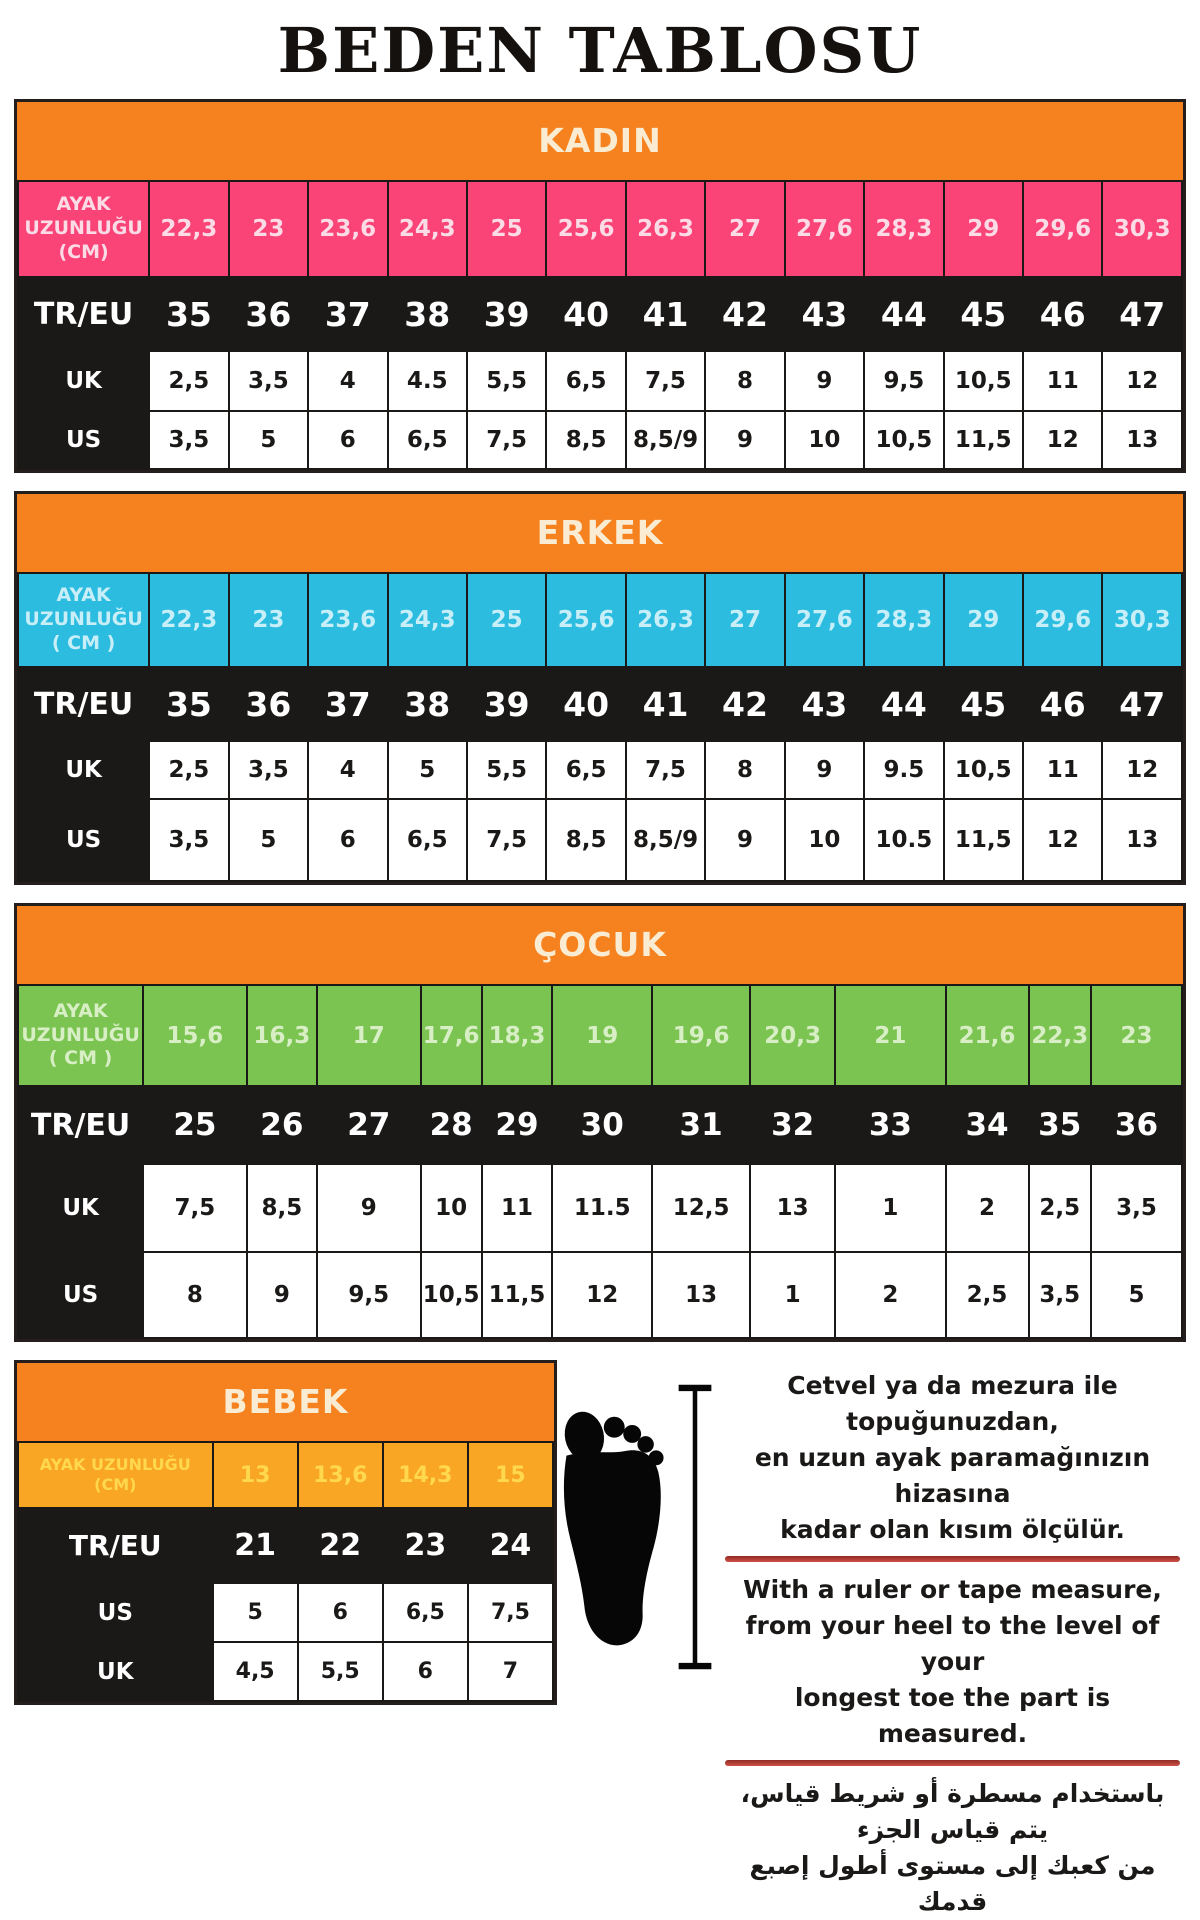 The height and width of the screenshot is (1920, 1200). Describe the element at coordinates (701, 1125) in the screenshot. I see `size-cell: 31` at that location.